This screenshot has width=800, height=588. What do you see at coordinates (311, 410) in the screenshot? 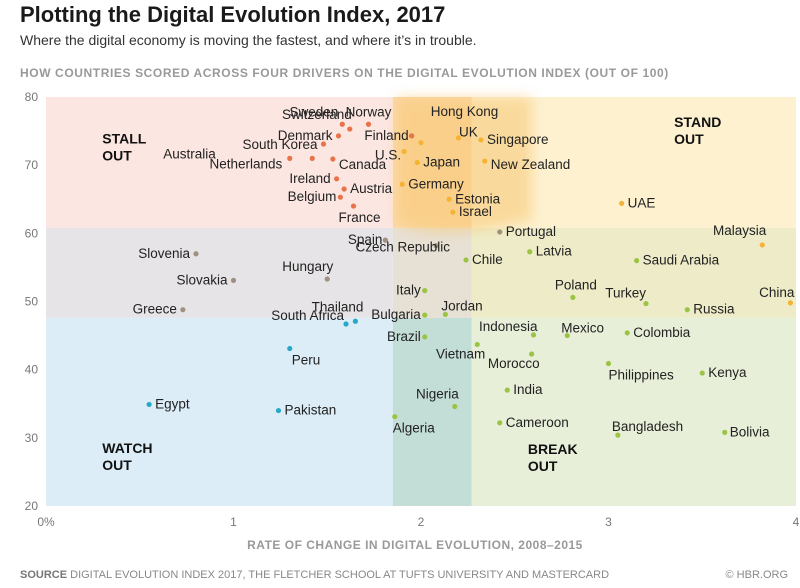
I see `point-label: Pakistan` at bounding box center [311, 410].